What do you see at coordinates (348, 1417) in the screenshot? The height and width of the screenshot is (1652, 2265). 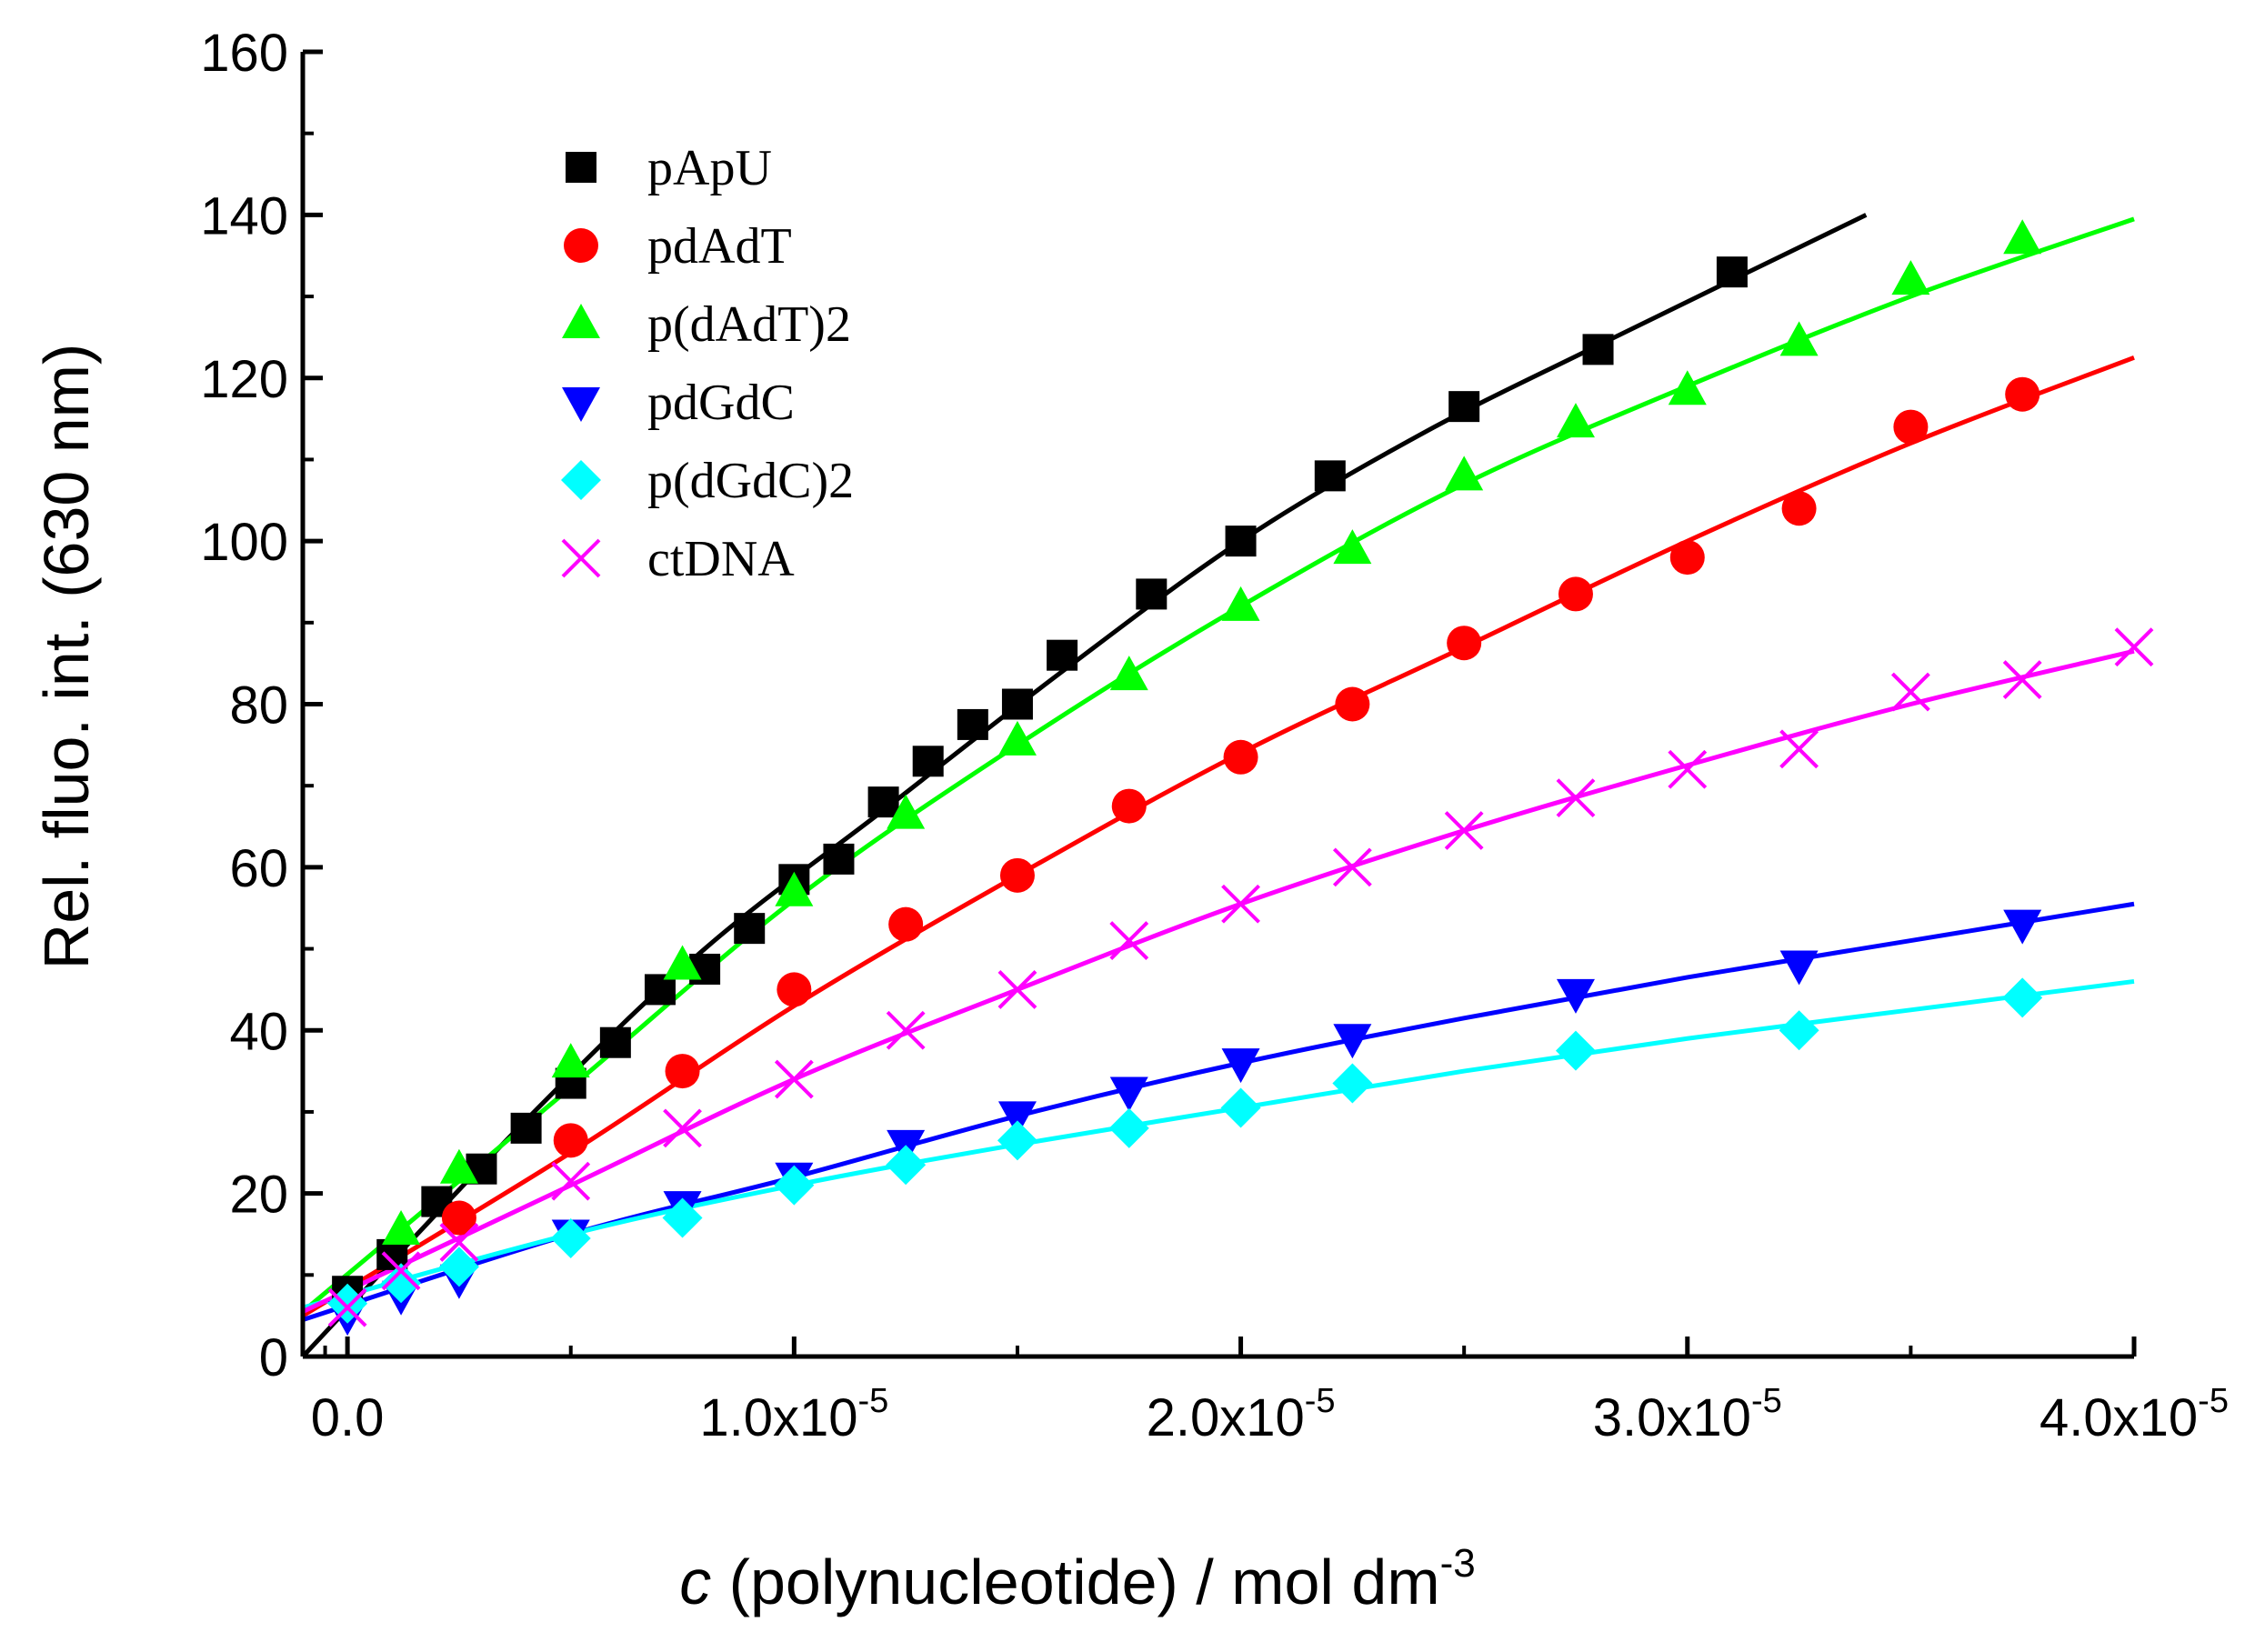 I see `x-tick-mantissa: 0.0` at bounding box center [348, 1417].